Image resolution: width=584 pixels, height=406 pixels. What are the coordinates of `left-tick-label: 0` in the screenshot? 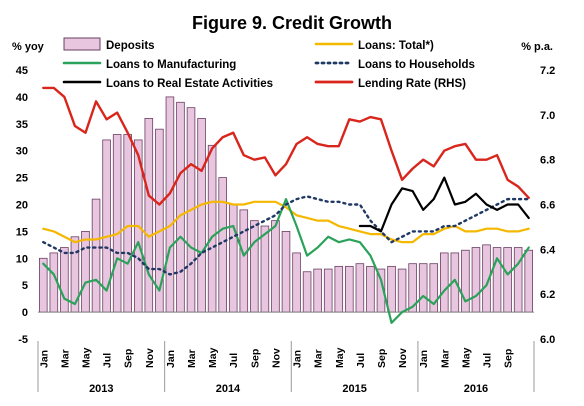 It's located at (25, 313).